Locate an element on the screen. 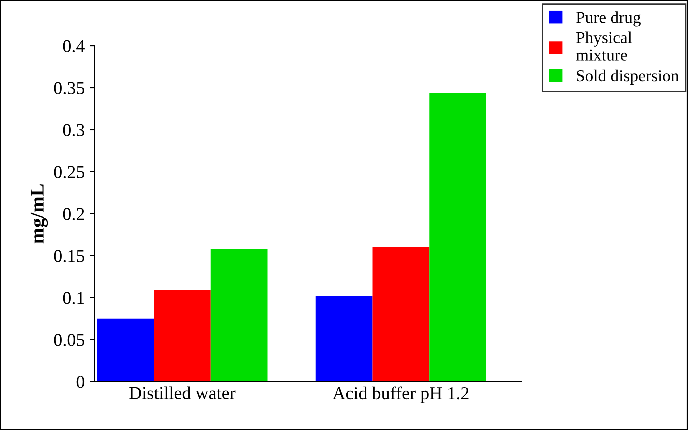 This screenshot has width=688, height=430. y-tick-label: 0.25 is located at coordinates (69, 172).